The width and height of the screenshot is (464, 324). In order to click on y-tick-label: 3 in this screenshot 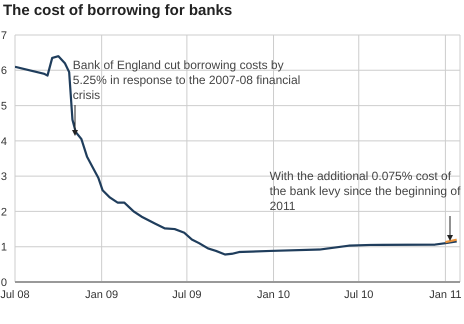, I will do `click(3, 177)`.